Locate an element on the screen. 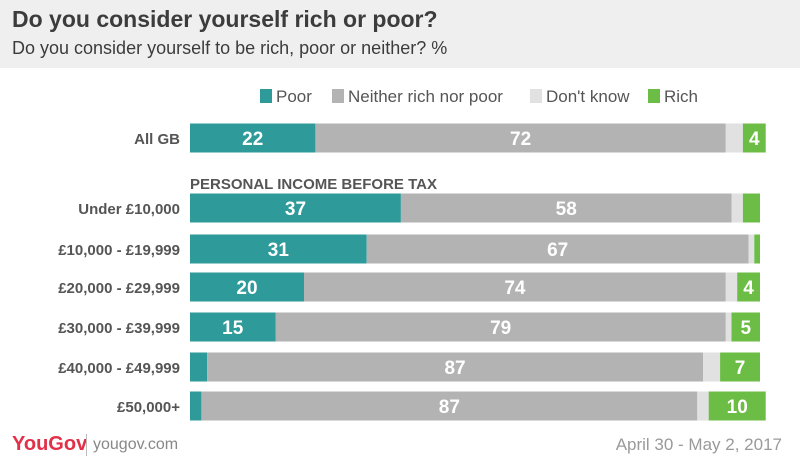 The height and width of the screenshot is (463, 800). legend-label-rich: Rich is located at coordinates (681, 96).